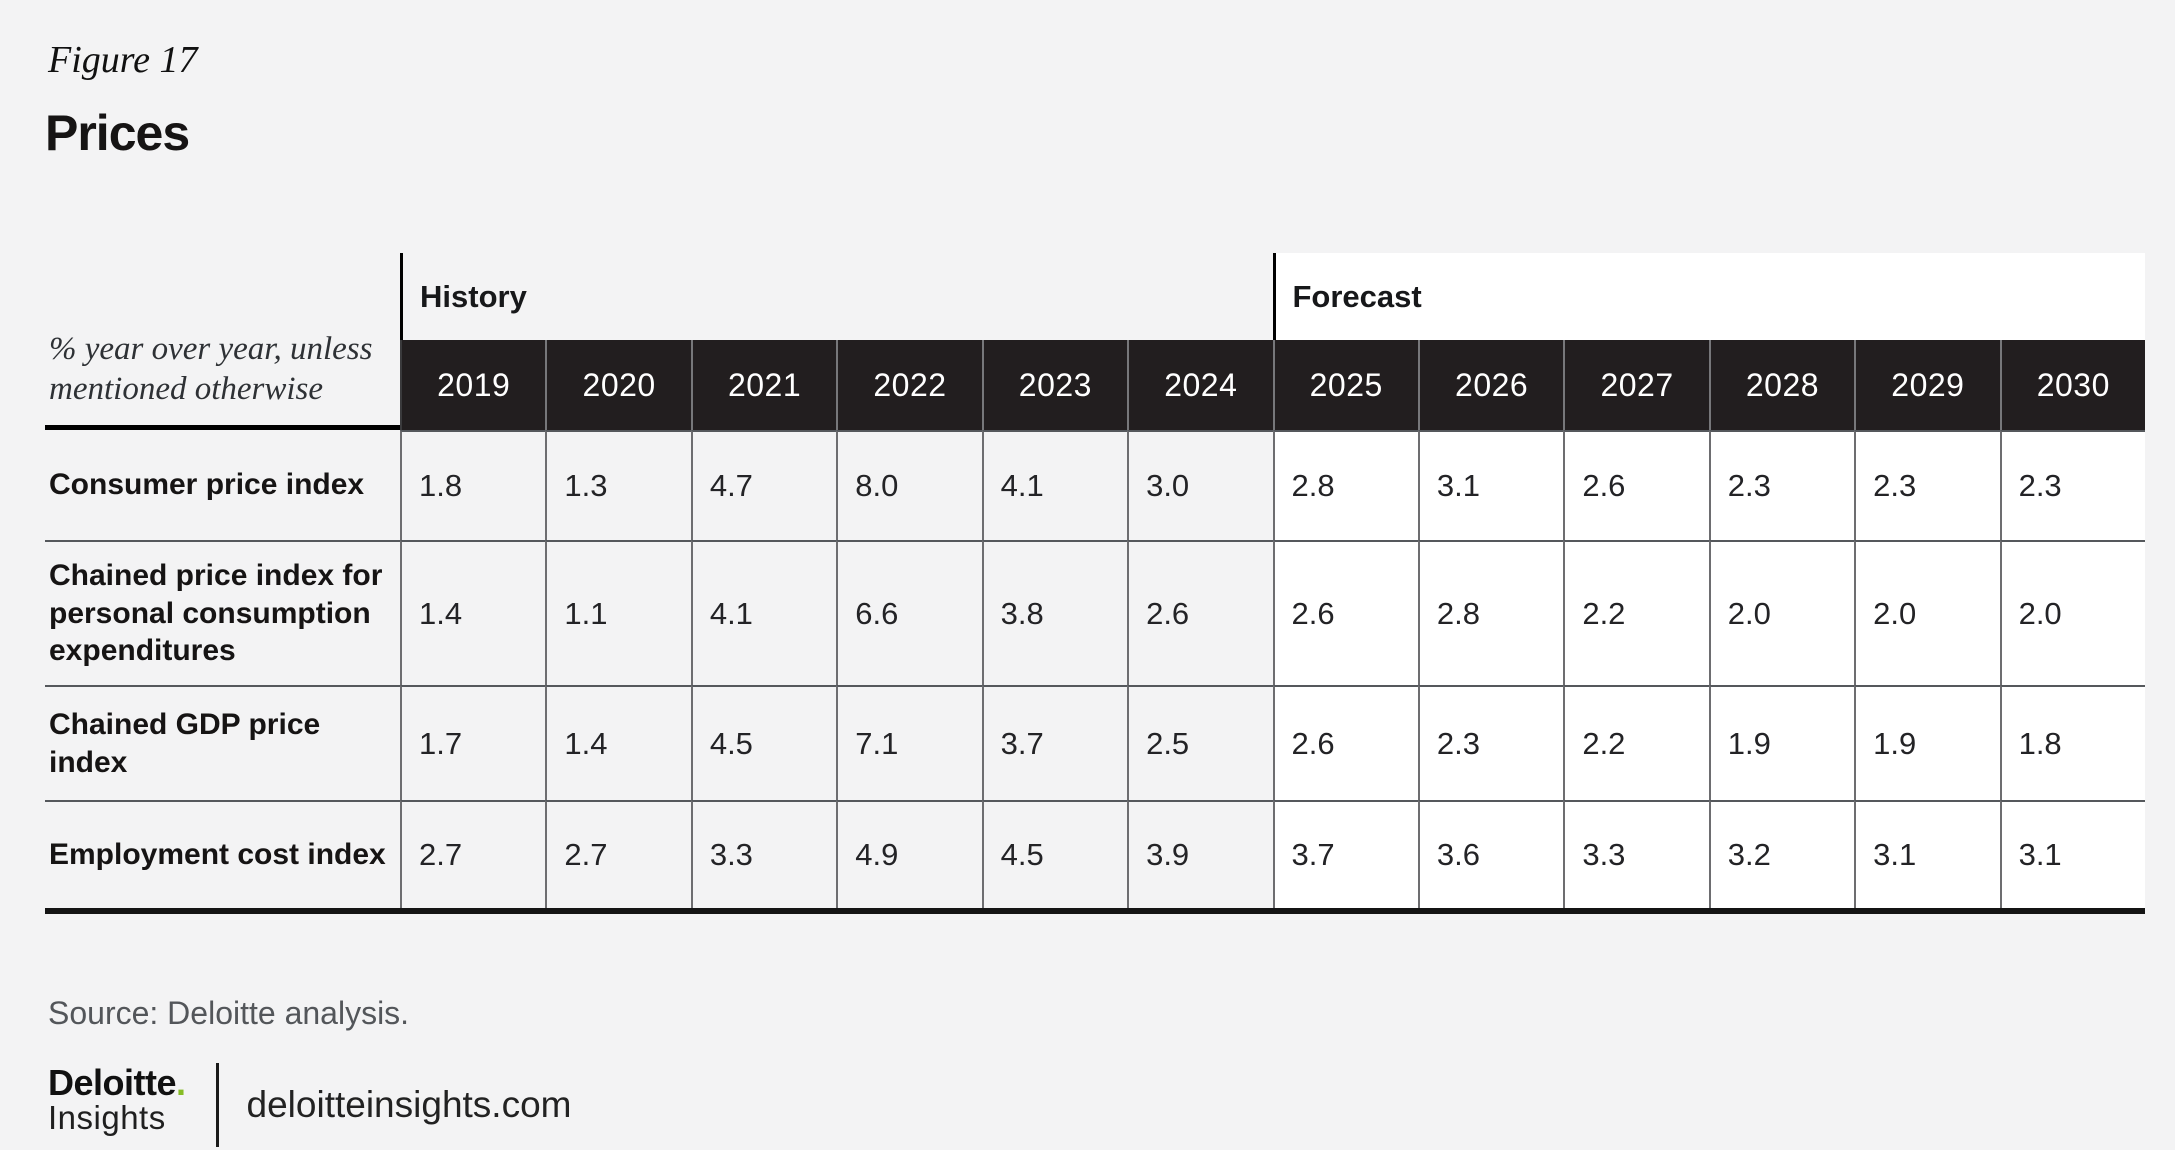 The height and width of the screenshot is (1150, 2175). What do you see at coordinates (409, 1104) in the screenshot?
I see `site-url-text: deloitteinsights.com` at bounding box center [409, 1104].